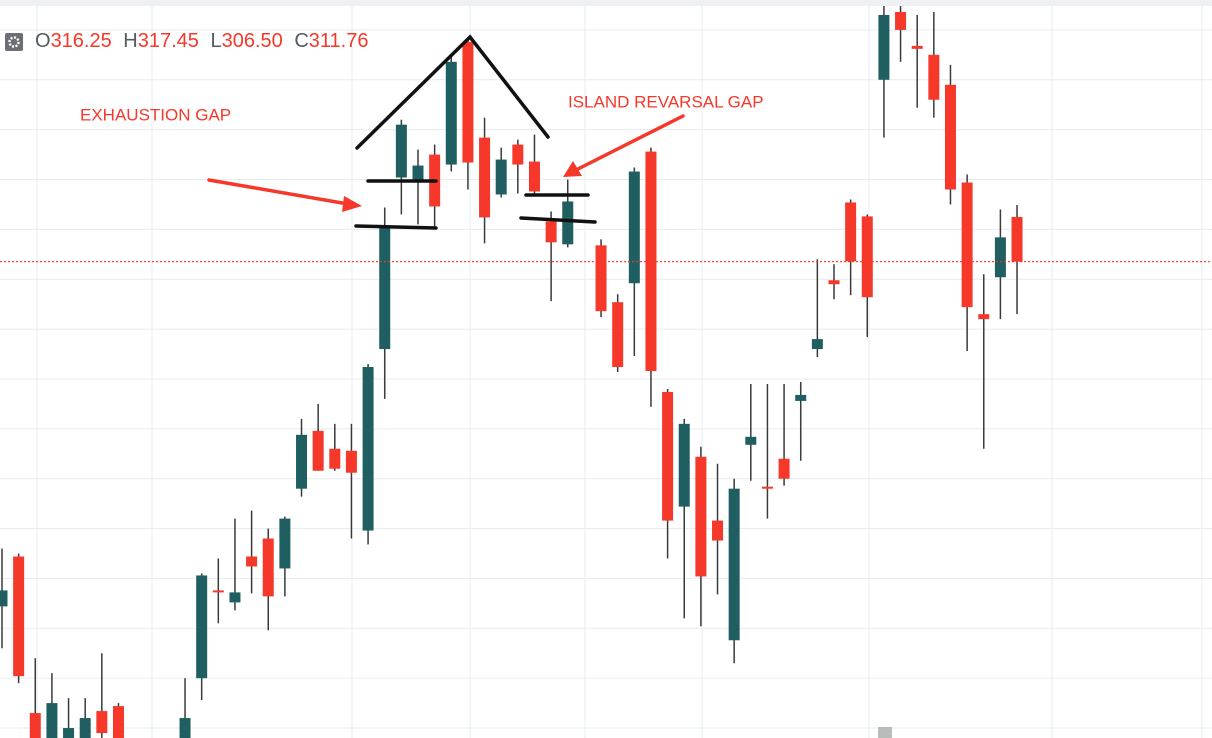  I want to click on ohlc-value: 311.76, so click(339, 41).